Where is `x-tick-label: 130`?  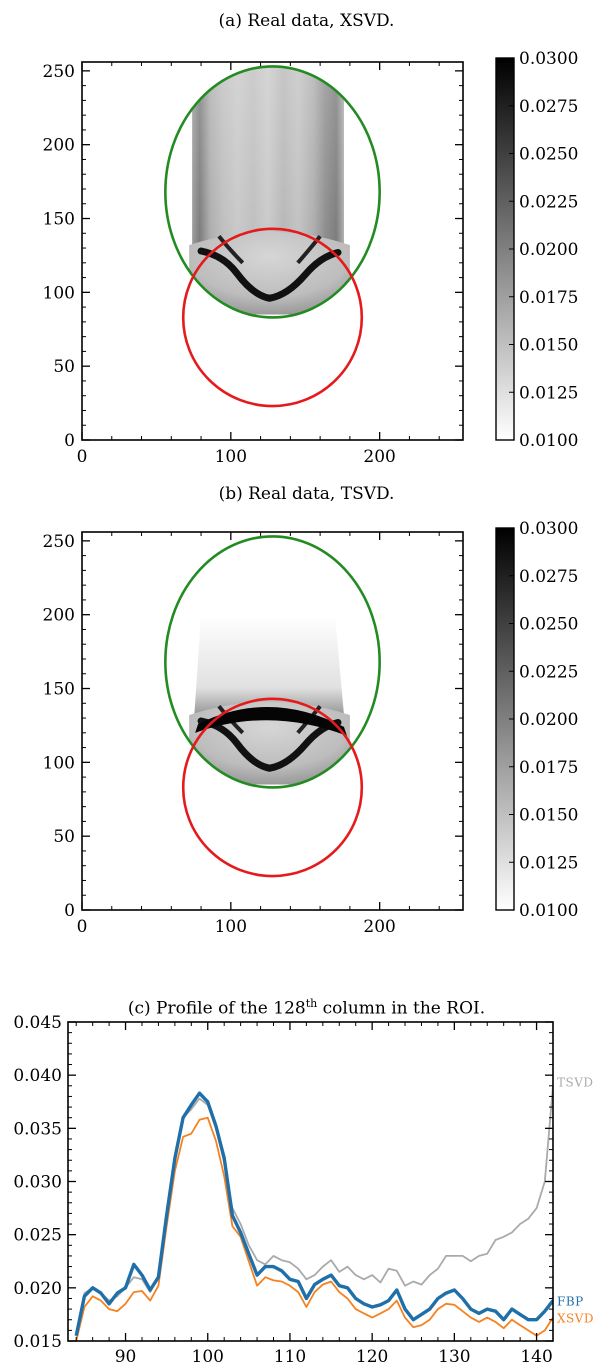
x-tick-label: 130 is located at coordinates (454, 1357).